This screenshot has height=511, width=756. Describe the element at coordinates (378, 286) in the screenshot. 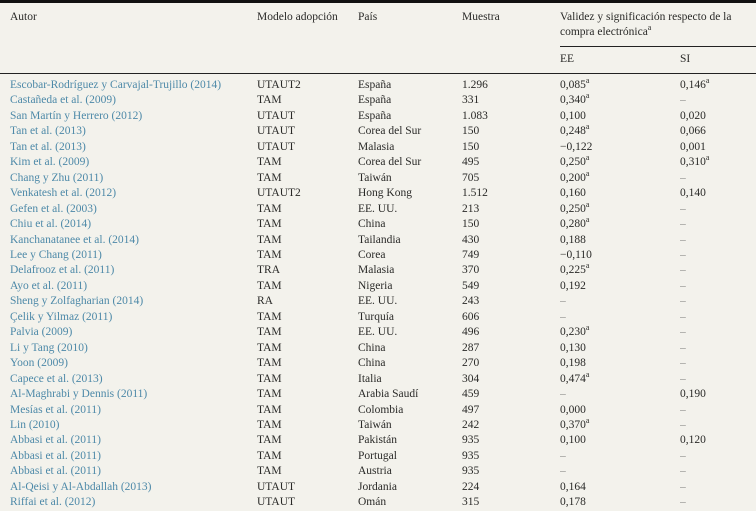

I see `study-row: Ayo et al. (2011) TAM Nigeria 549 0,192 –` at that location.